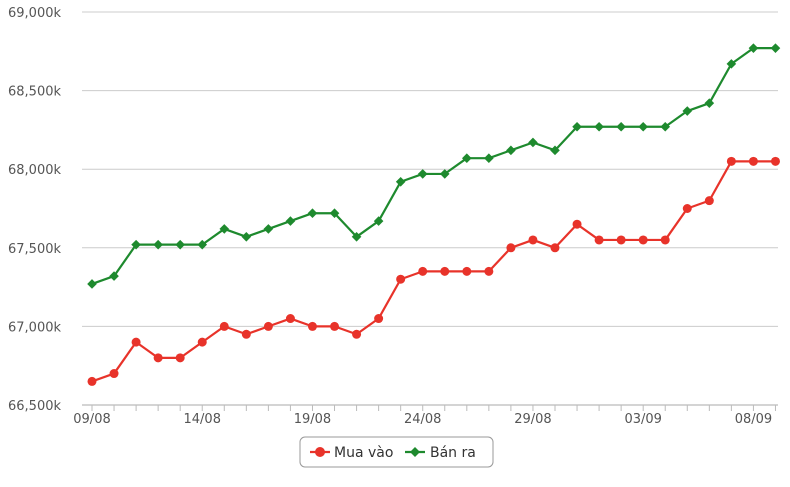 Image resolution: width=790 pixels, height=487 pixels. I want to click on legend-label-ban-ra: Bán ra, so click(453, 453).